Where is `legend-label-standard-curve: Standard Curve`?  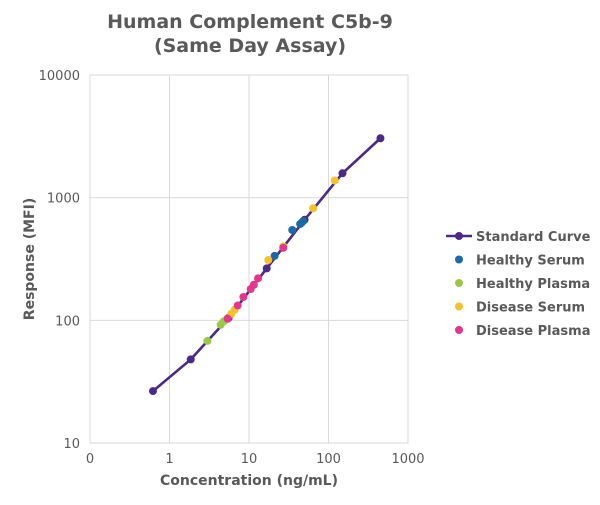
legend-label-standard-curve: Standard Curve is located at coordinates (533, 237).